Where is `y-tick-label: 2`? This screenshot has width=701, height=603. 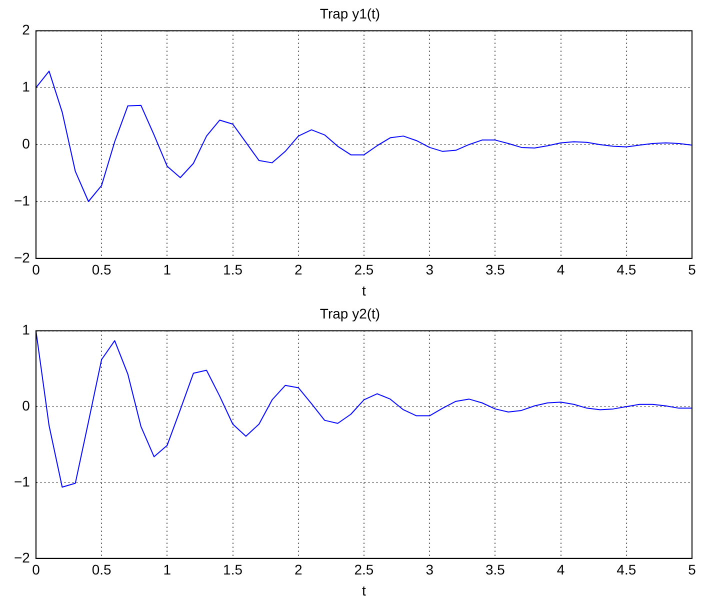
y-tick-label: 2 is located at coordinates (26, 30).